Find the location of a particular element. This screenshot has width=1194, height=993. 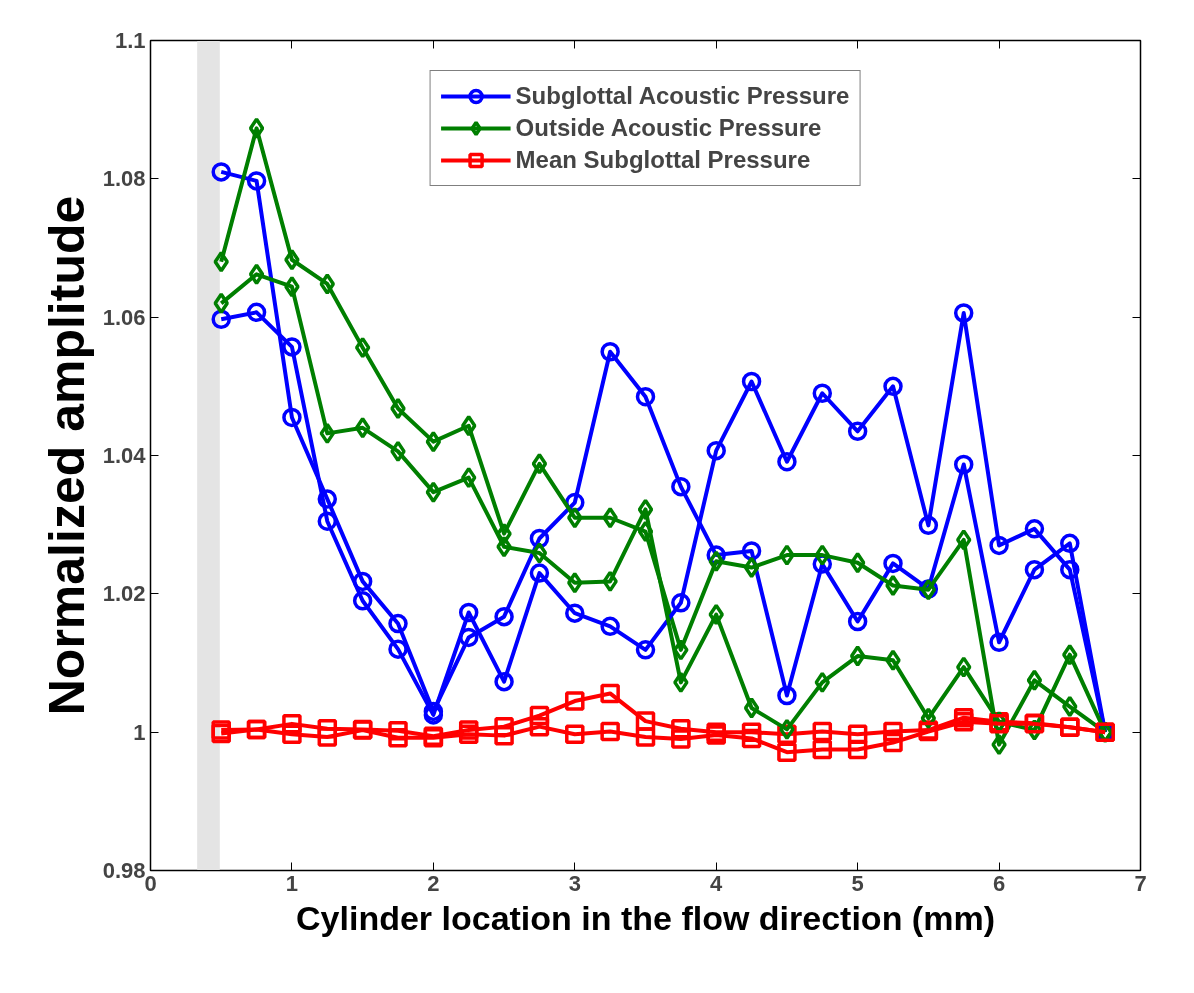

x-tick-label: 4 is located at coordinates (717, 883).